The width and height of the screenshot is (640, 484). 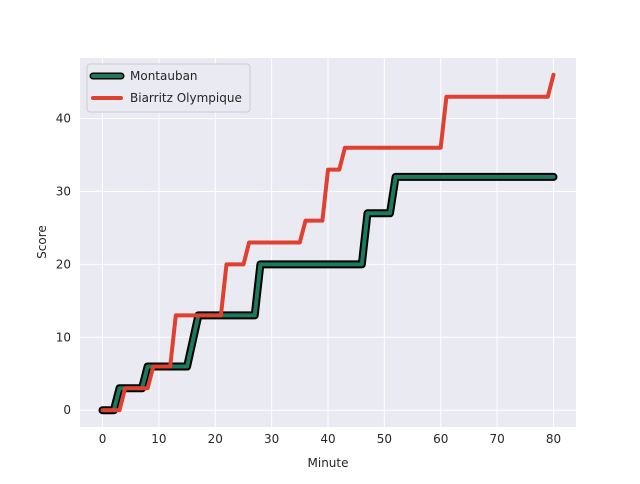 I want to click on x-tick-label: 50, so click(x=384, y=439).